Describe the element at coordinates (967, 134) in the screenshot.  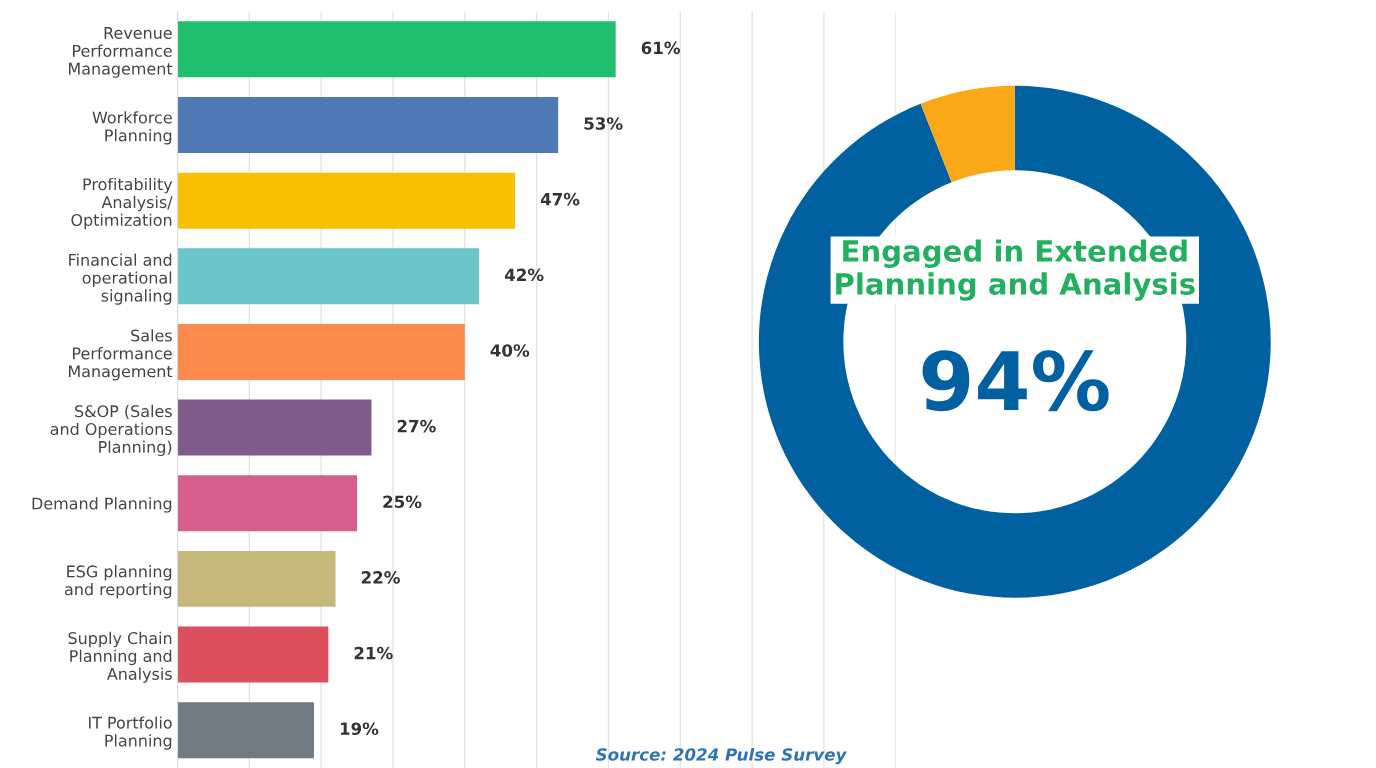
I see `donut-slice` at that location.